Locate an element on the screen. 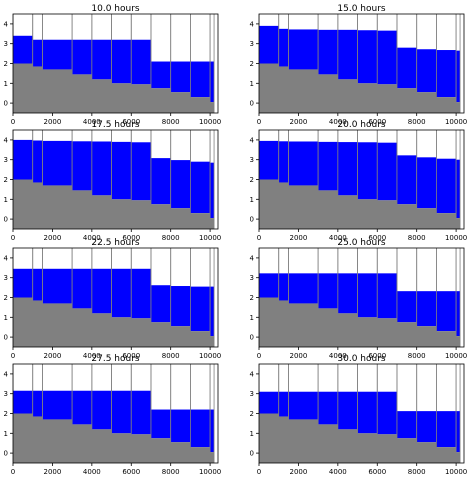  chart-panel: 0 2000 4000 6000 8000 10000 0 1 2 3 4 17.5 hours is located at coordinates (113, 181).